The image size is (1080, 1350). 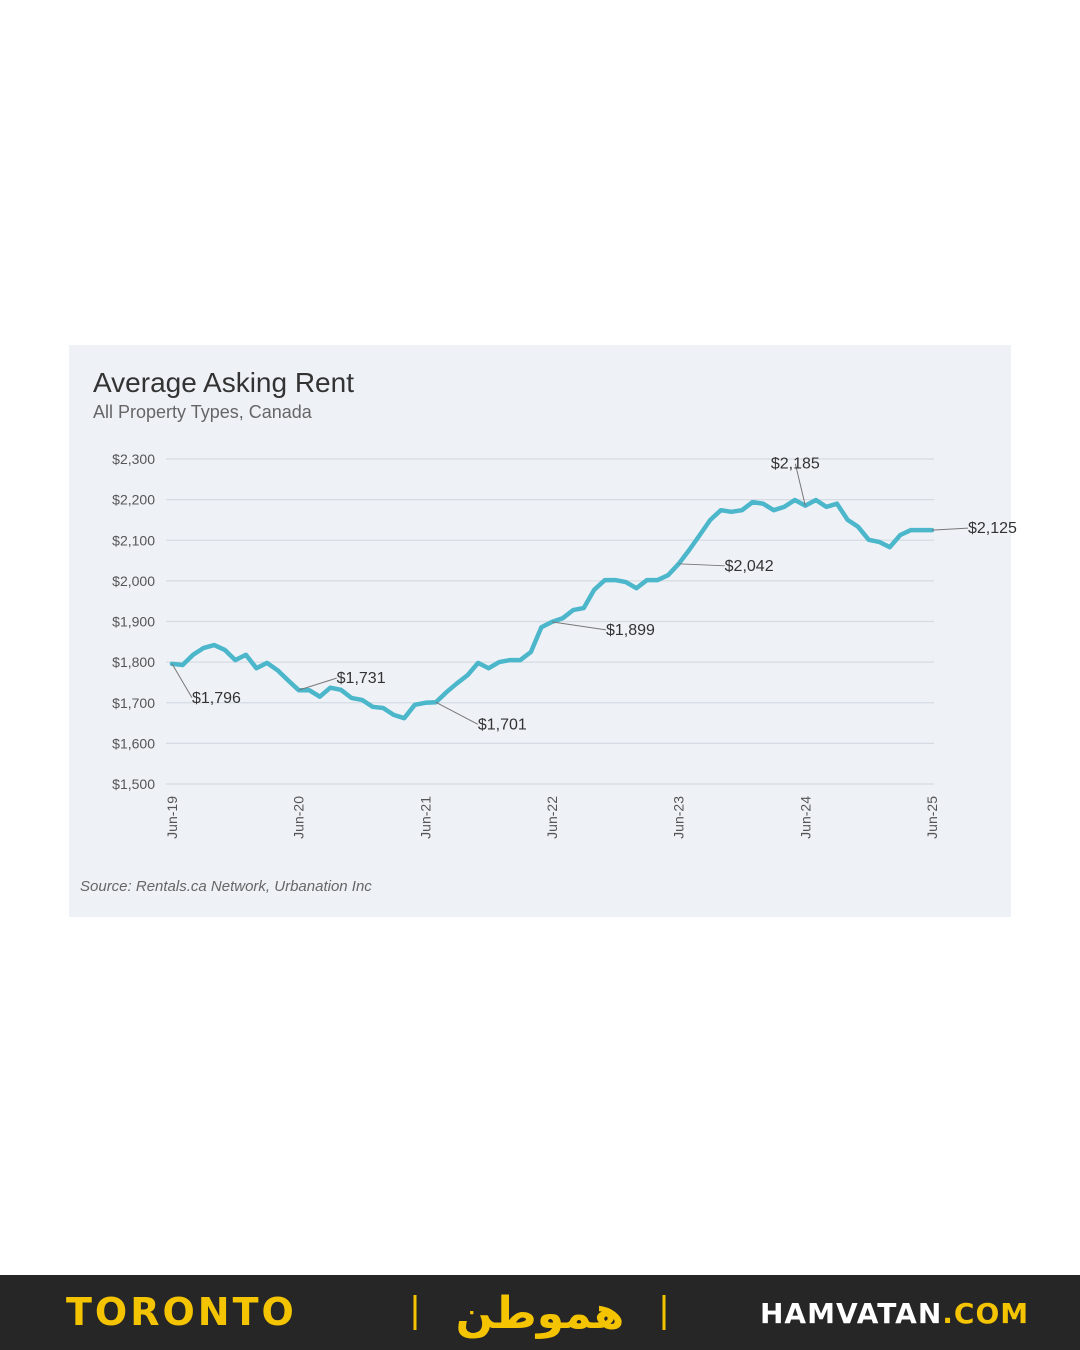 What do you see at coordinates (299, 817) in the screenshot?
I see `x-tick-label: Jun-20` at bounding box center [299, 817].